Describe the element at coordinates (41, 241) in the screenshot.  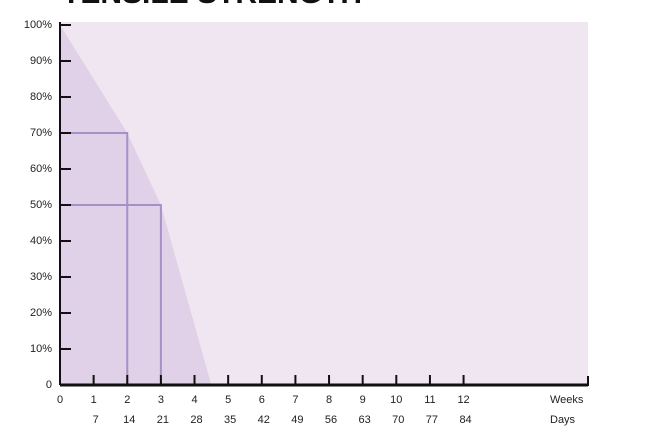
I see `y-tick-label: 40%` at that location.